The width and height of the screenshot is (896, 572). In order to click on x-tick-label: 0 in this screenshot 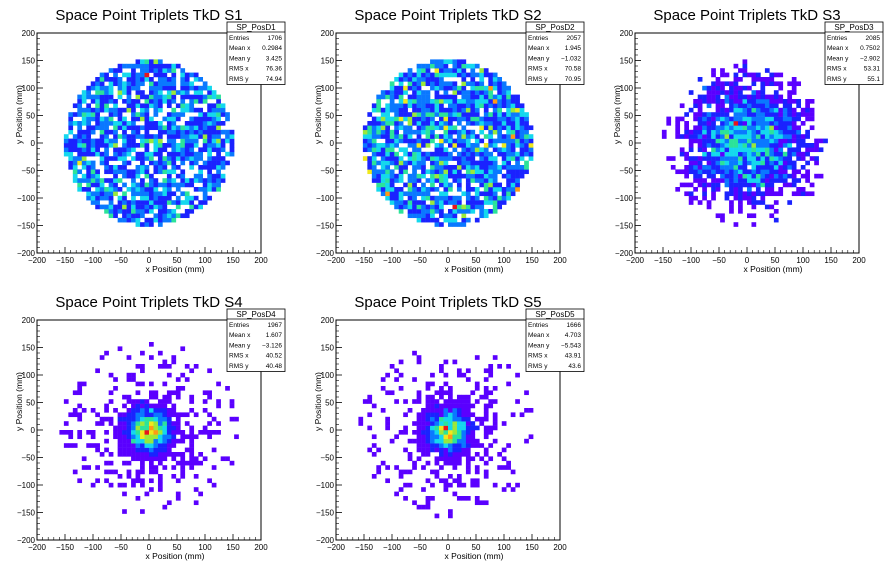, I will do `click(149, 260)`.